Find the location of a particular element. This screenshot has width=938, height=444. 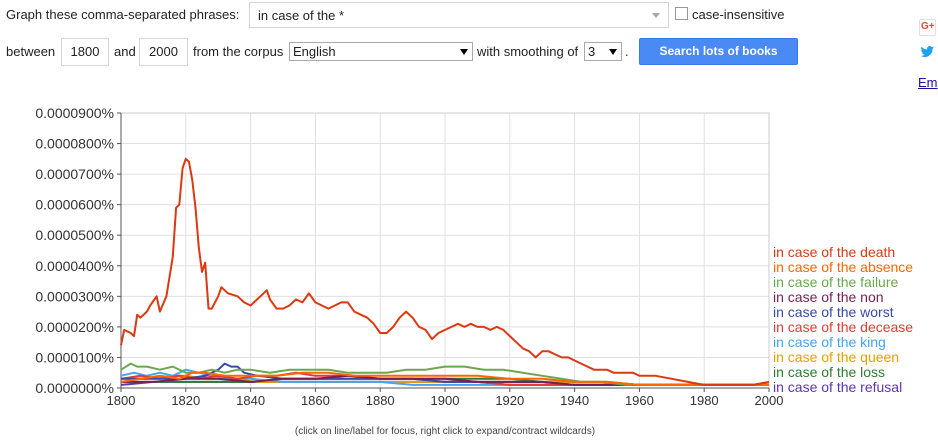

google-plus-icon: G+ is located at coordinates (927, 27).